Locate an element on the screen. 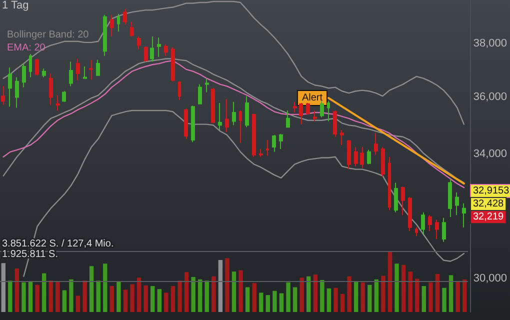  text: 32,9153 is located at coordinates (491, 191).